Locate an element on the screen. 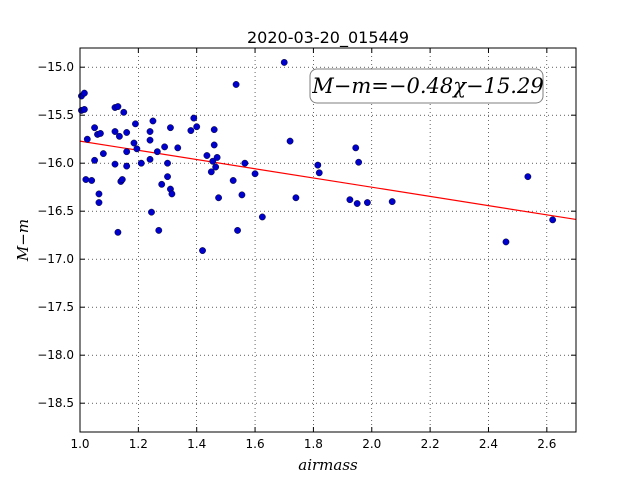 The image size is (640, 480). fit-line is located at coordinates (328, 180).